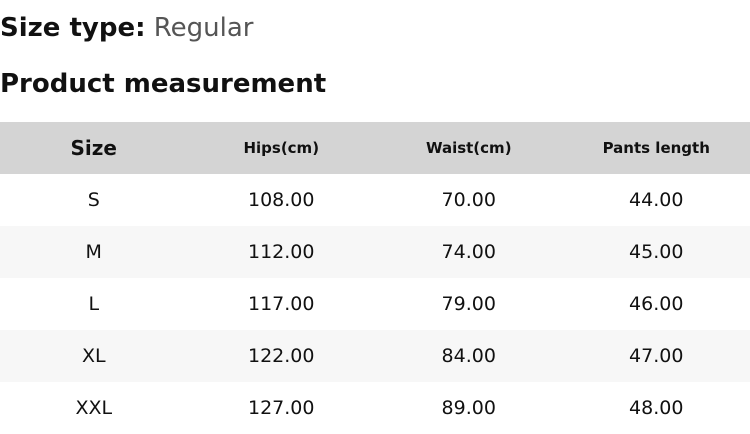  What do you see at coordinates (93, 200) in the screenshot?
I see `cell-size: S` at bounding box center [93, 200].